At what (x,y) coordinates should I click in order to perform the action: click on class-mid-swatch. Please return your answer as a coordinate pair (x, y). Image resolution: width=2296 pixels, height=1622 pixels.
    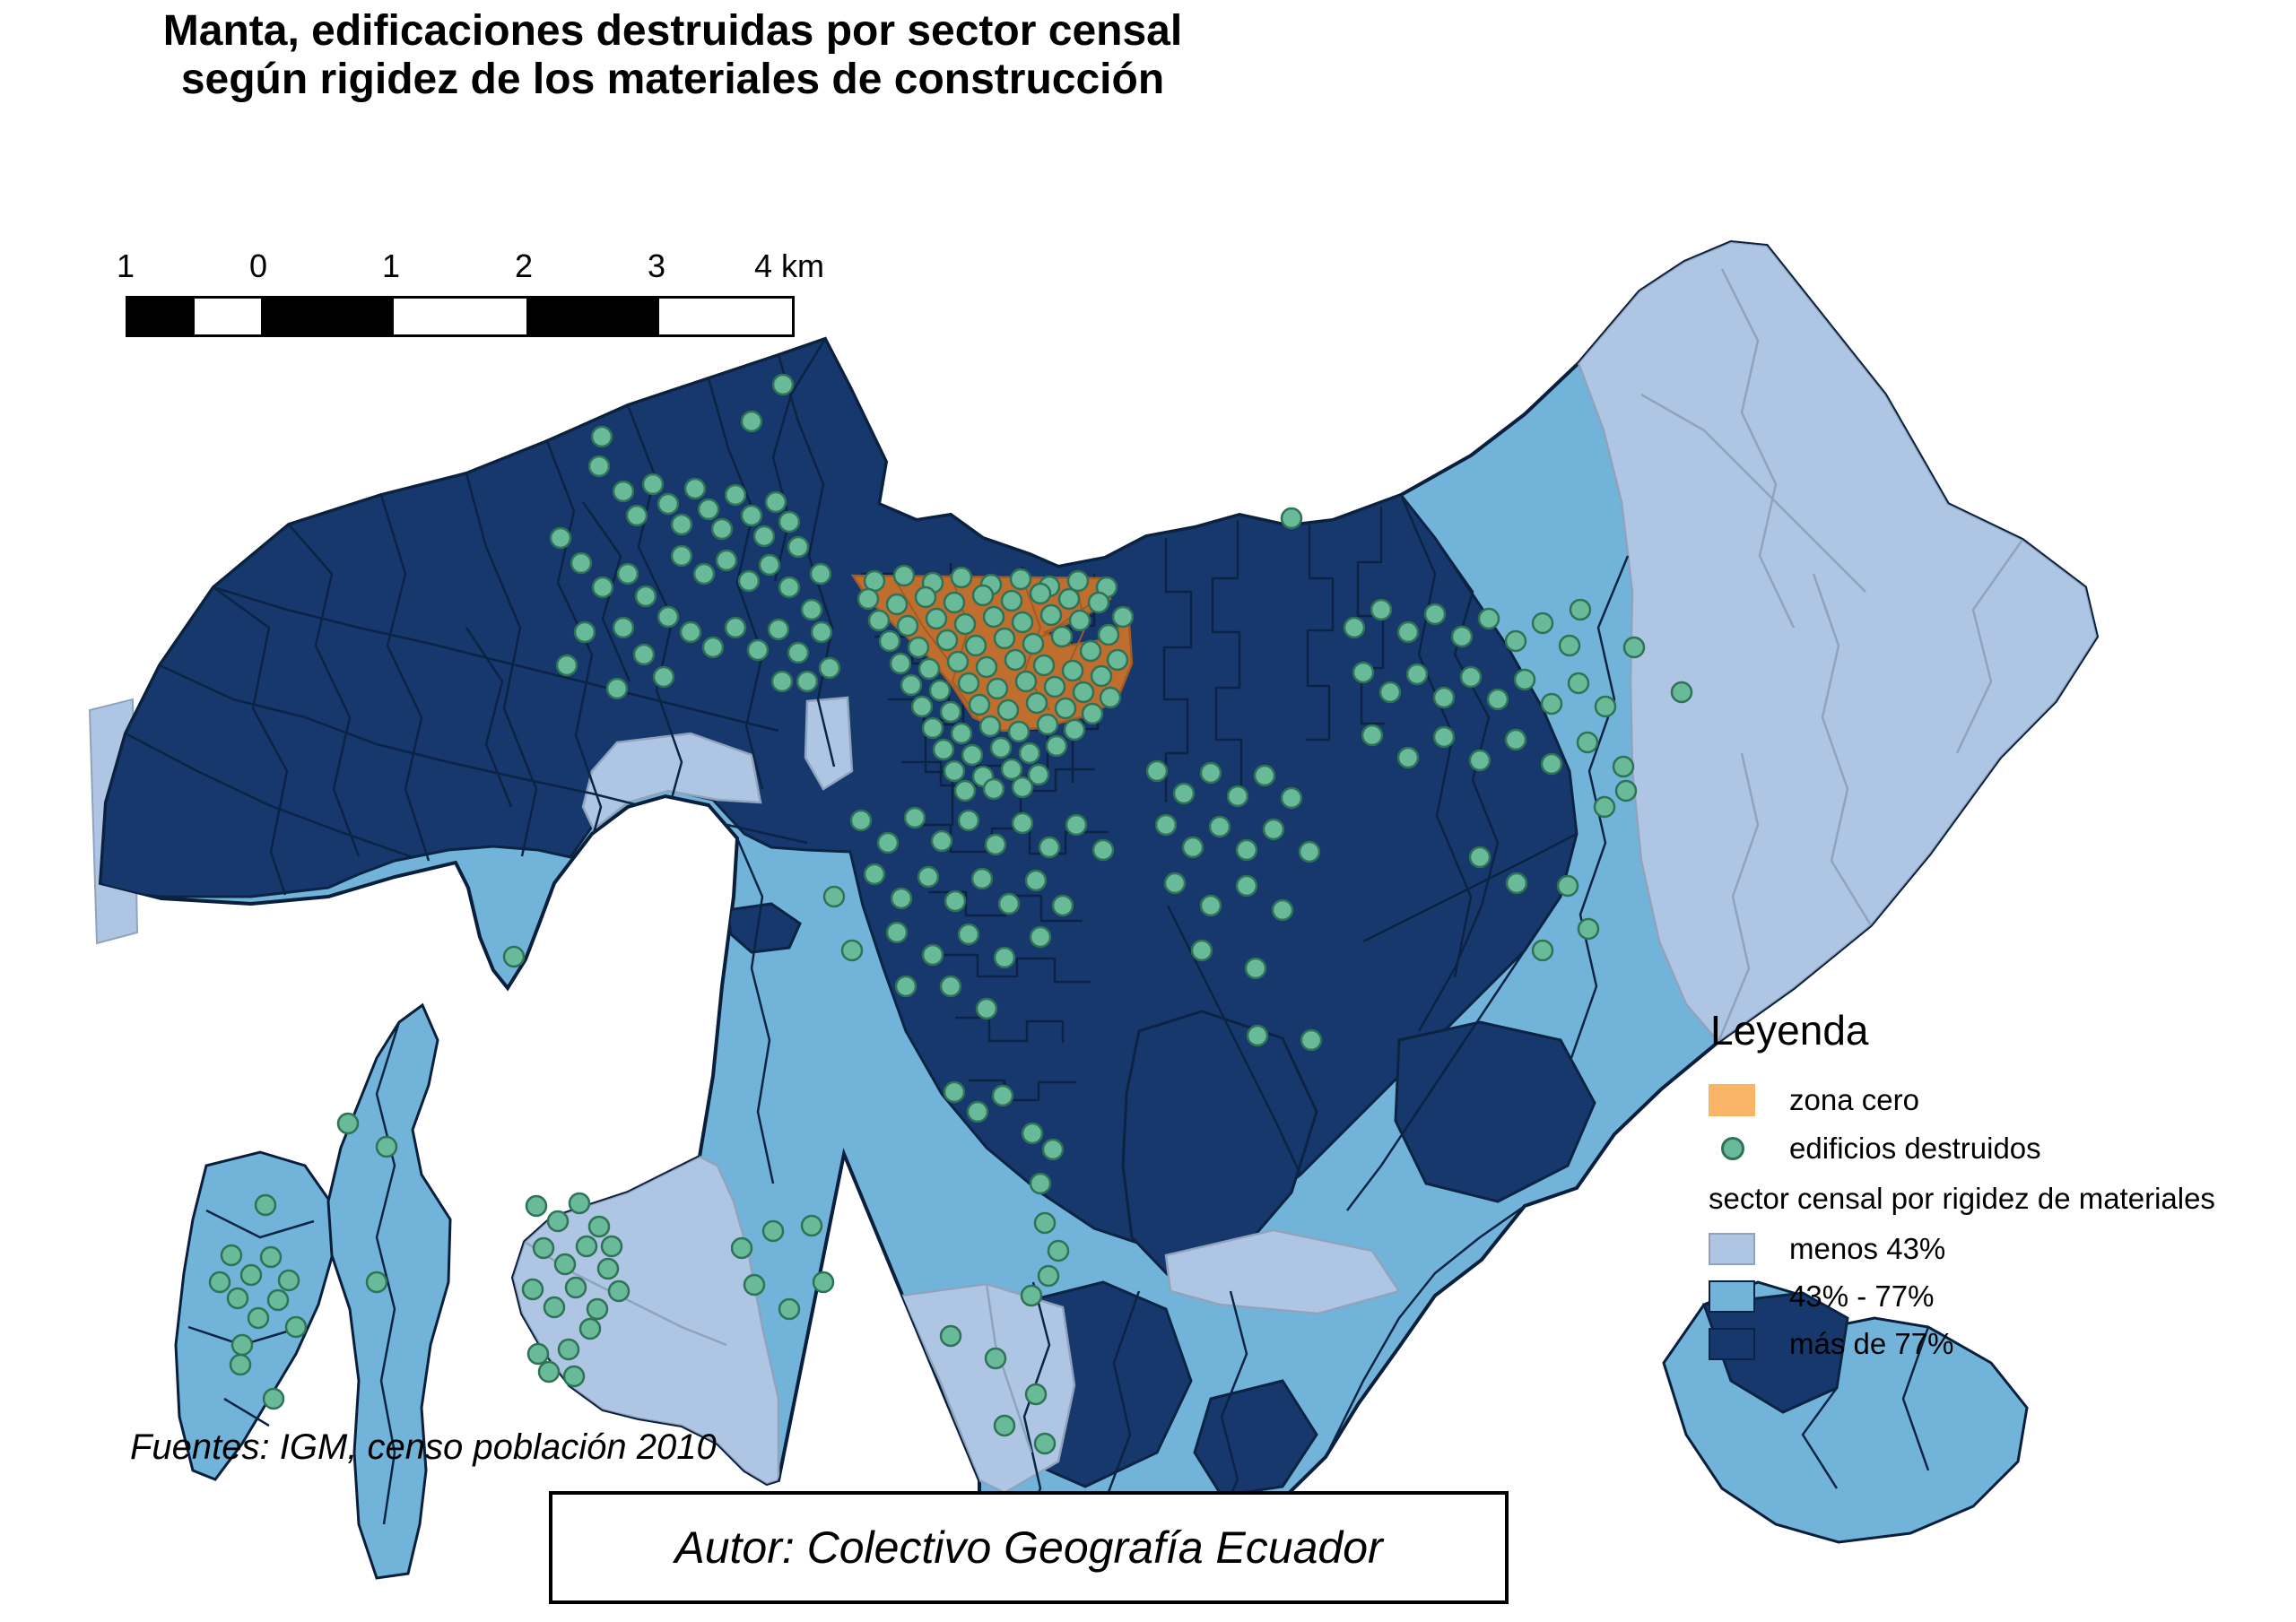
    Looking at the image, I should click on (1732, 1296).